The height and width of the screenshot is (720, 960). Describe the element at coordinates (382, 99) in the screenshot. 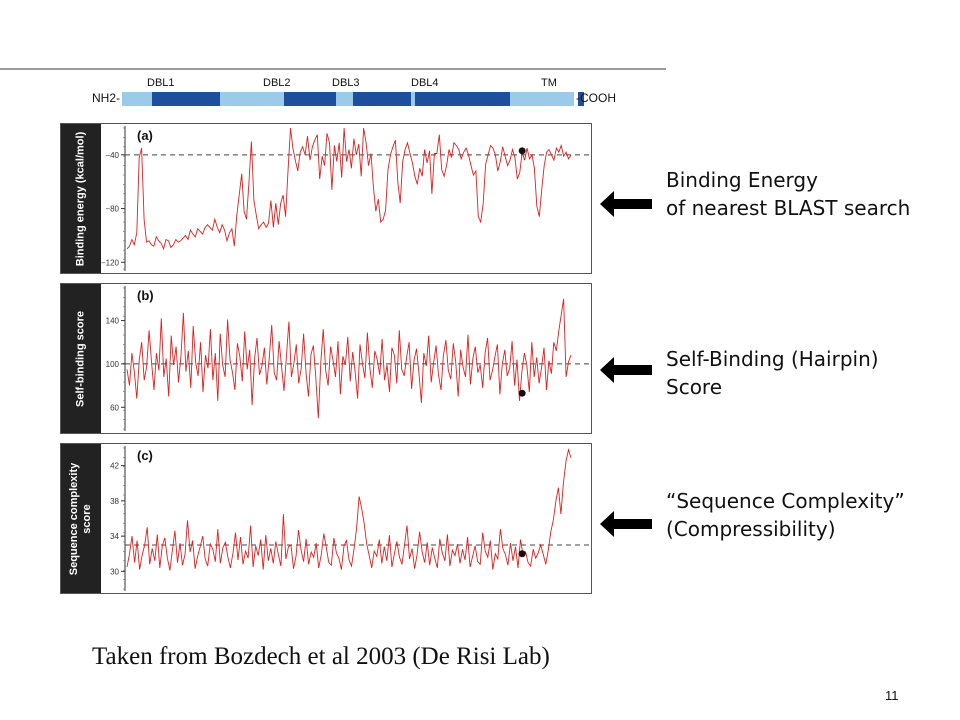

I see `domain-block-dbl3` at that location.